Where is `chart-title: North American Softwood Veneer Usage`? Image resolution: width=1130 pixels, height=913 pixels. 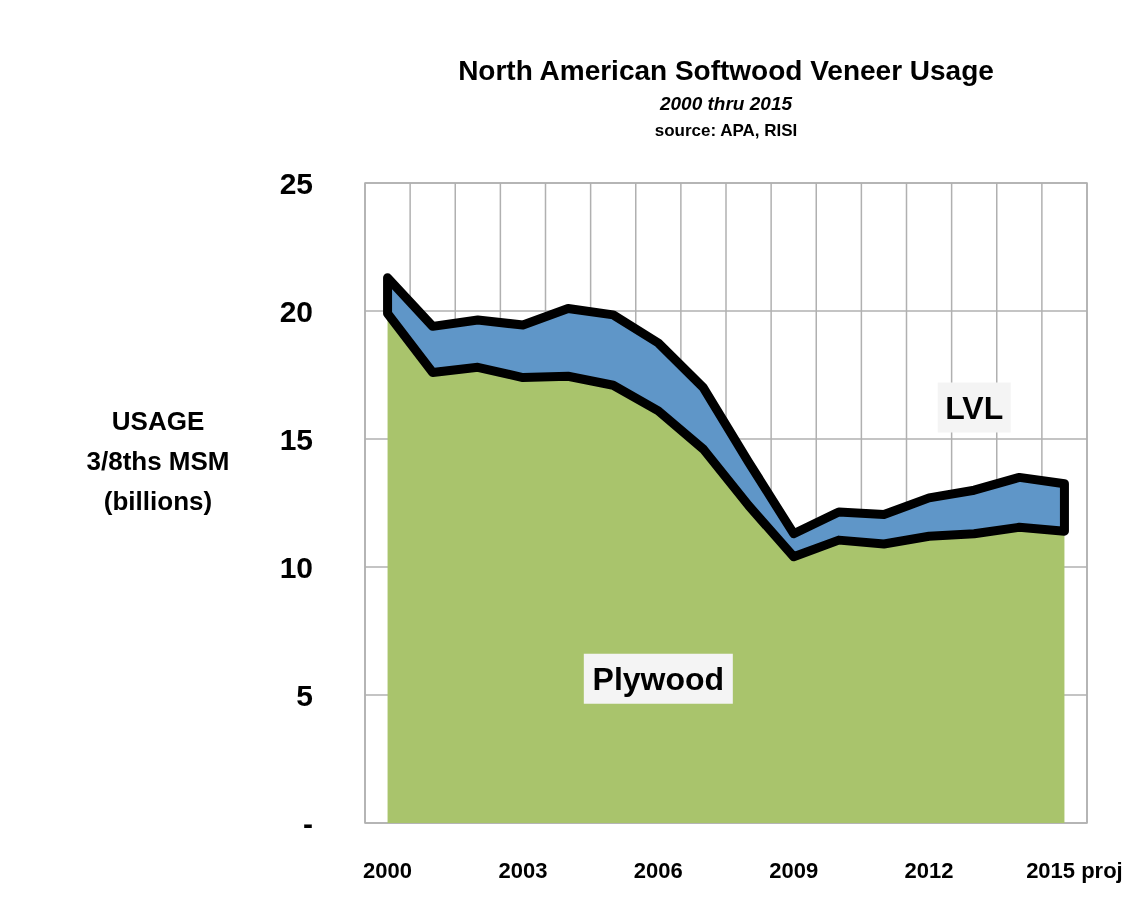 chart-title: North American Softwood Veneer Usage is located at coordinates (726, 70).